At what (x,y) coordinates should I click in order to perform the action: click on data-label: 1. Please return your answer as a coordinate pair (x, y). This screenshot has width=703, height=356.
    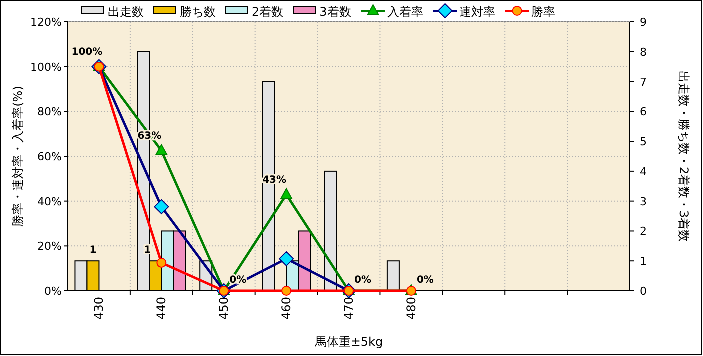
    Looking at the image, I should click on (93, 250).